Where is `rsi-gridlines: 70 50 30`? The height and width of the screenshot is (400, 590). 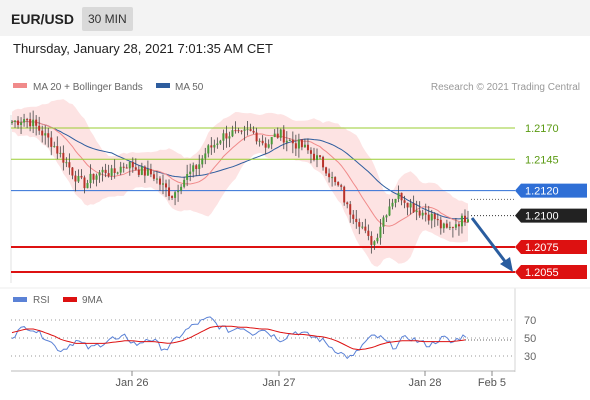 rsi-gridlines: 70 50 30 is located at coordinates (273, 339).